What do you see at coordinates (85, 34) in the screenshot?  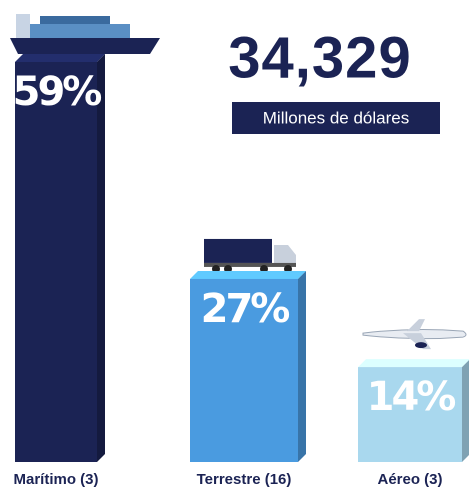 I see `ship-icon` at bounding box center [85, 34].